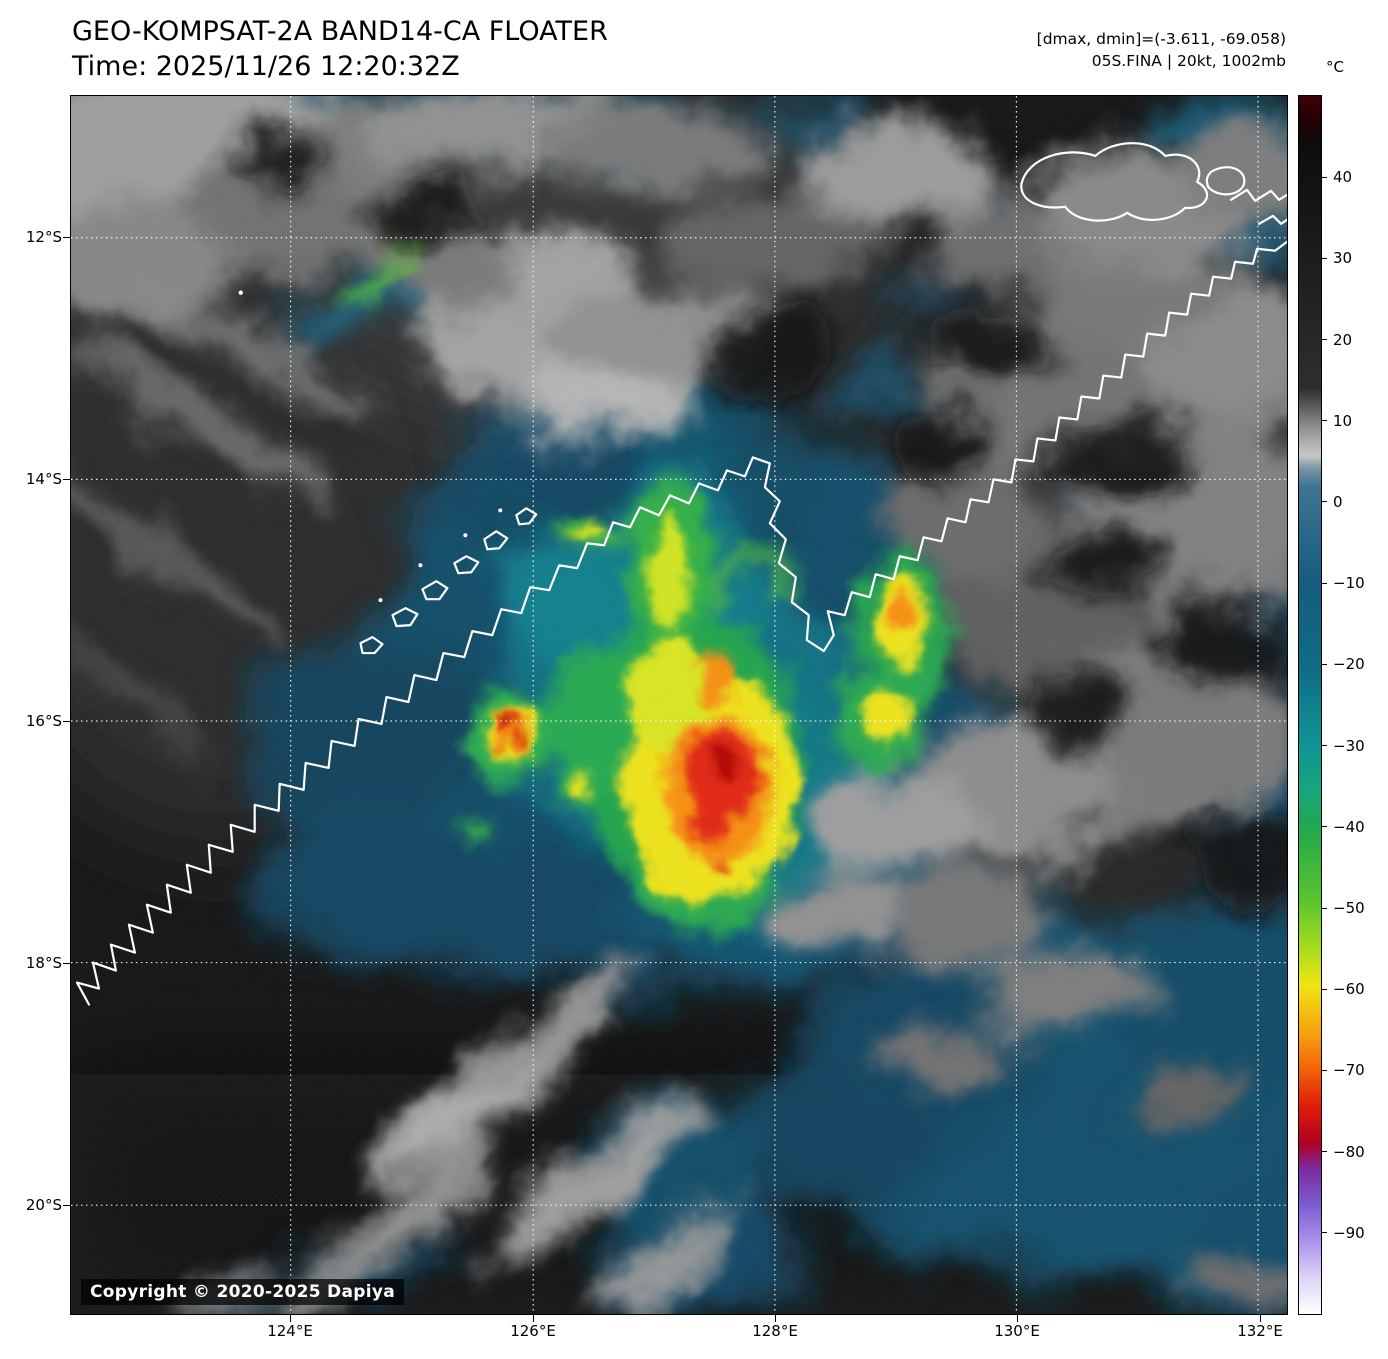 The width and height of the screenshot is (1388, 1359). Describe the element at coordinates (1310, 705) in the screenshot. I see `colorbar-gradient` at that location.